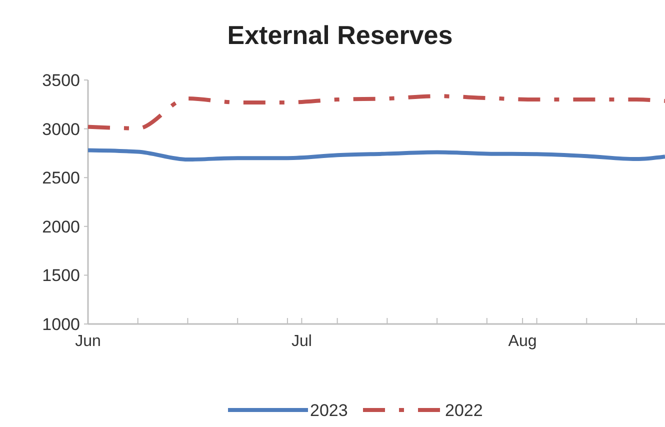 Image resolution: width=665 pixels, height=427 pixels. Describe the element at coordinates (340, 35) in the screenshot. I see `chart-title: External Reserves` at that location.